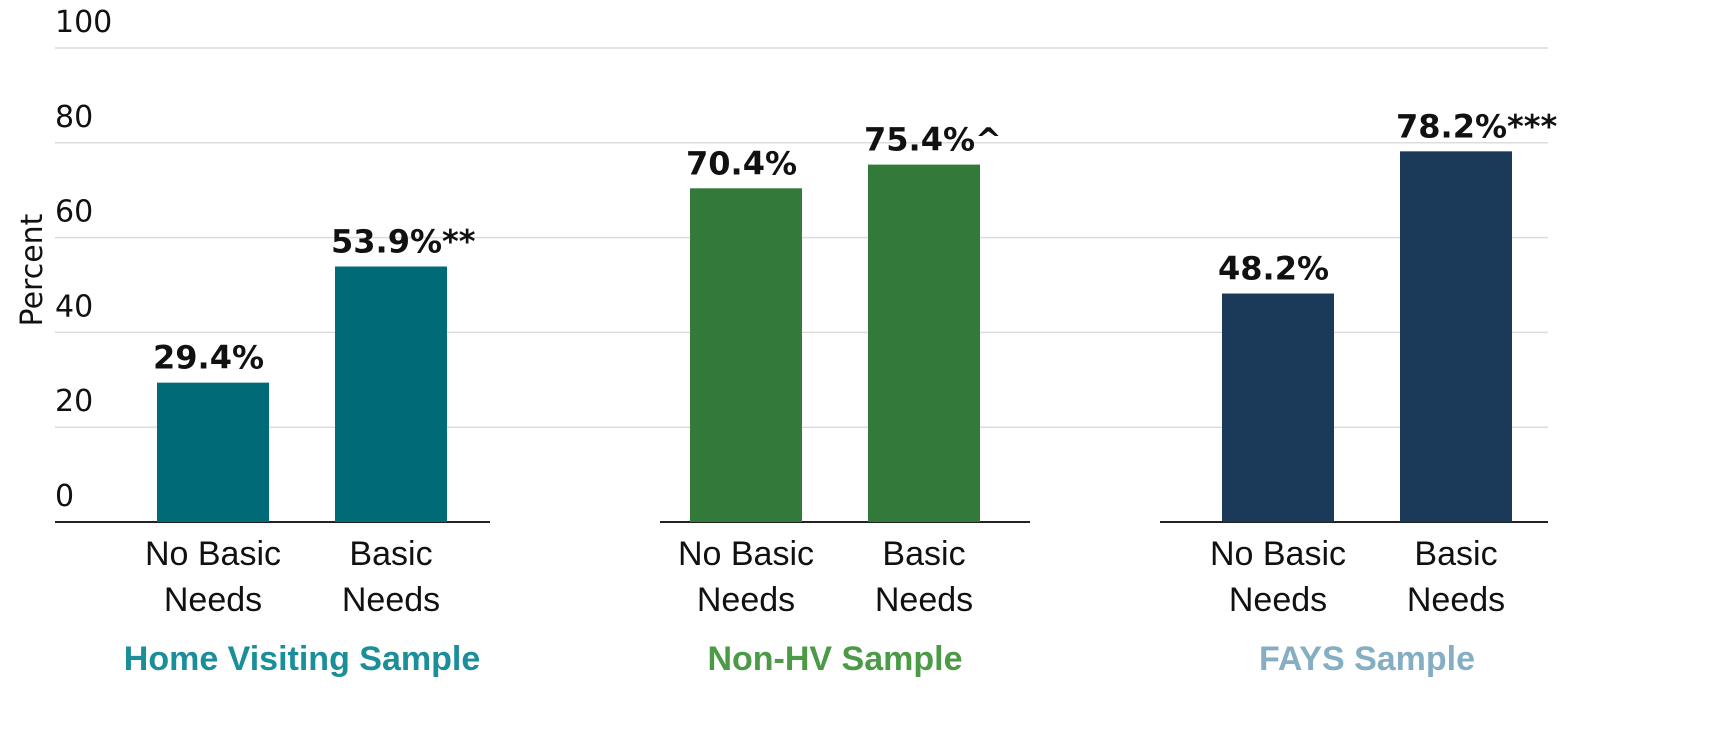 Image resolution: width=1713 pixels, height=740 pixels. What do you see at coordinates (933, 140) in the screenshot?
I see `data-label: 75.4%^` at bounding box center [933, 140].